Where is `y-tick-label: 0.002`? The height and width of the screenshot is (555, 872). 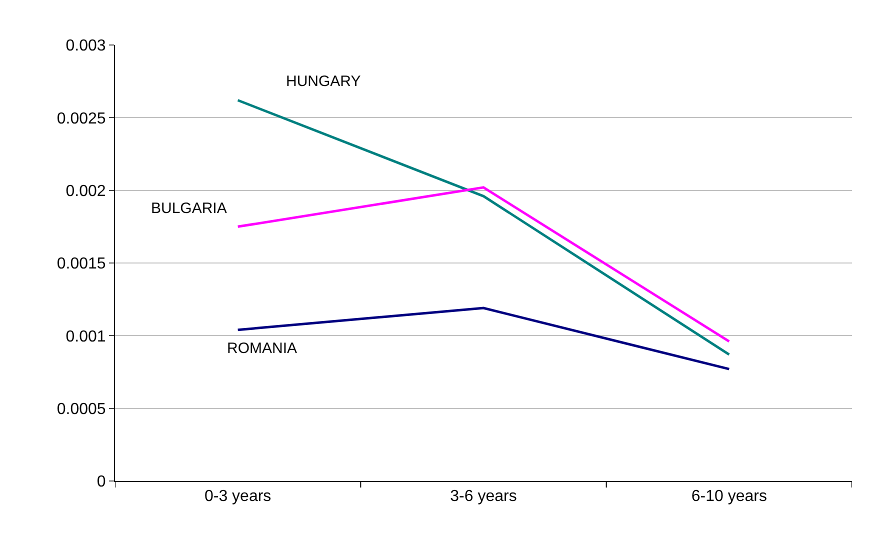
y-tick-label: 0.002 is located at coordinates (86, 191).